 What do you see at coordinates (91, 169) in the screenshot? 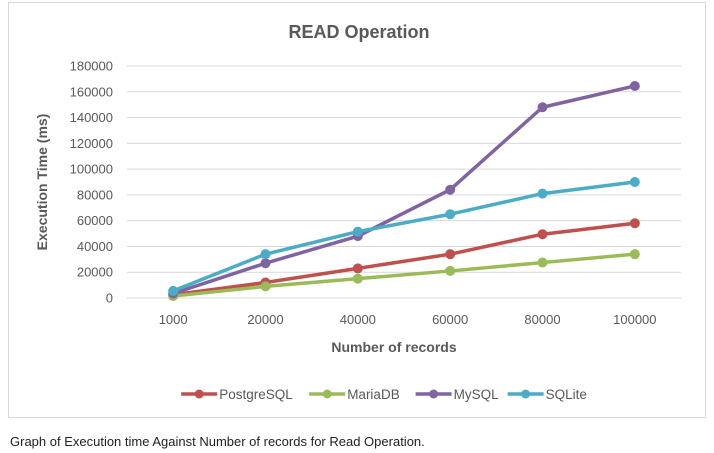
I see `y-tick-label: 100000` at bounding box center [91, 169].